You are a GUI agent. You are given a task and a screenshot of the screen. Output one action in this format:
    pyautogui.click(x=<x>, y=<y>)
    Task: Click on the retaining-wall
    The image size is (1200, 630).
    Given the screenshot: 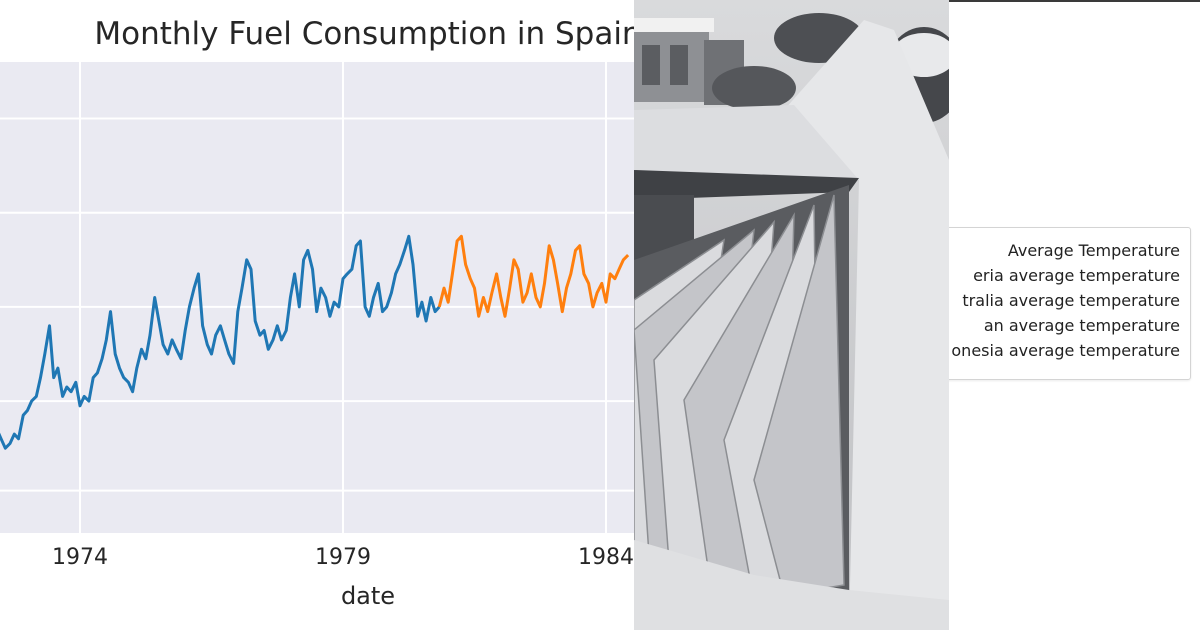 What is the action you would take?
    pyautogui.click(x=746, y=185)
    